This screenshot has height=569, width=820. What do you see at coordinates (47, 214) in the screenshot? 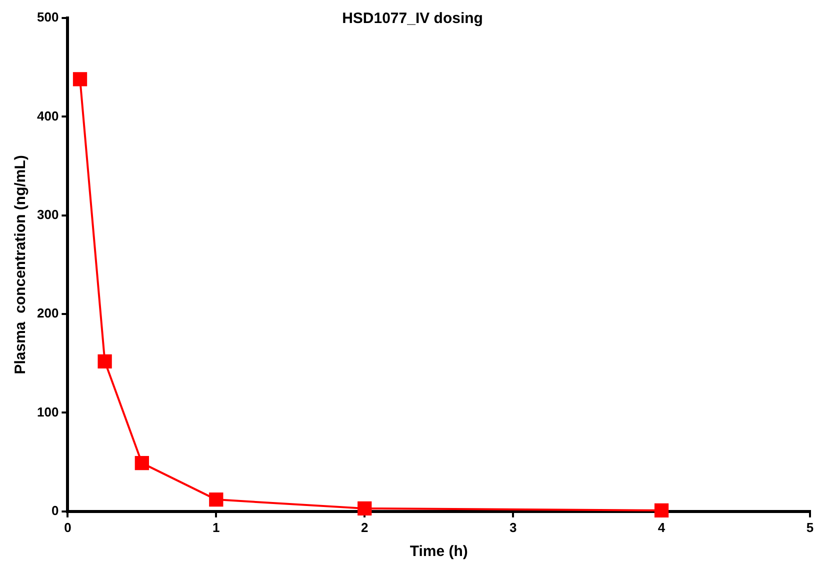
I see `y-tick-label: 300` at bounding box center [47, 214].